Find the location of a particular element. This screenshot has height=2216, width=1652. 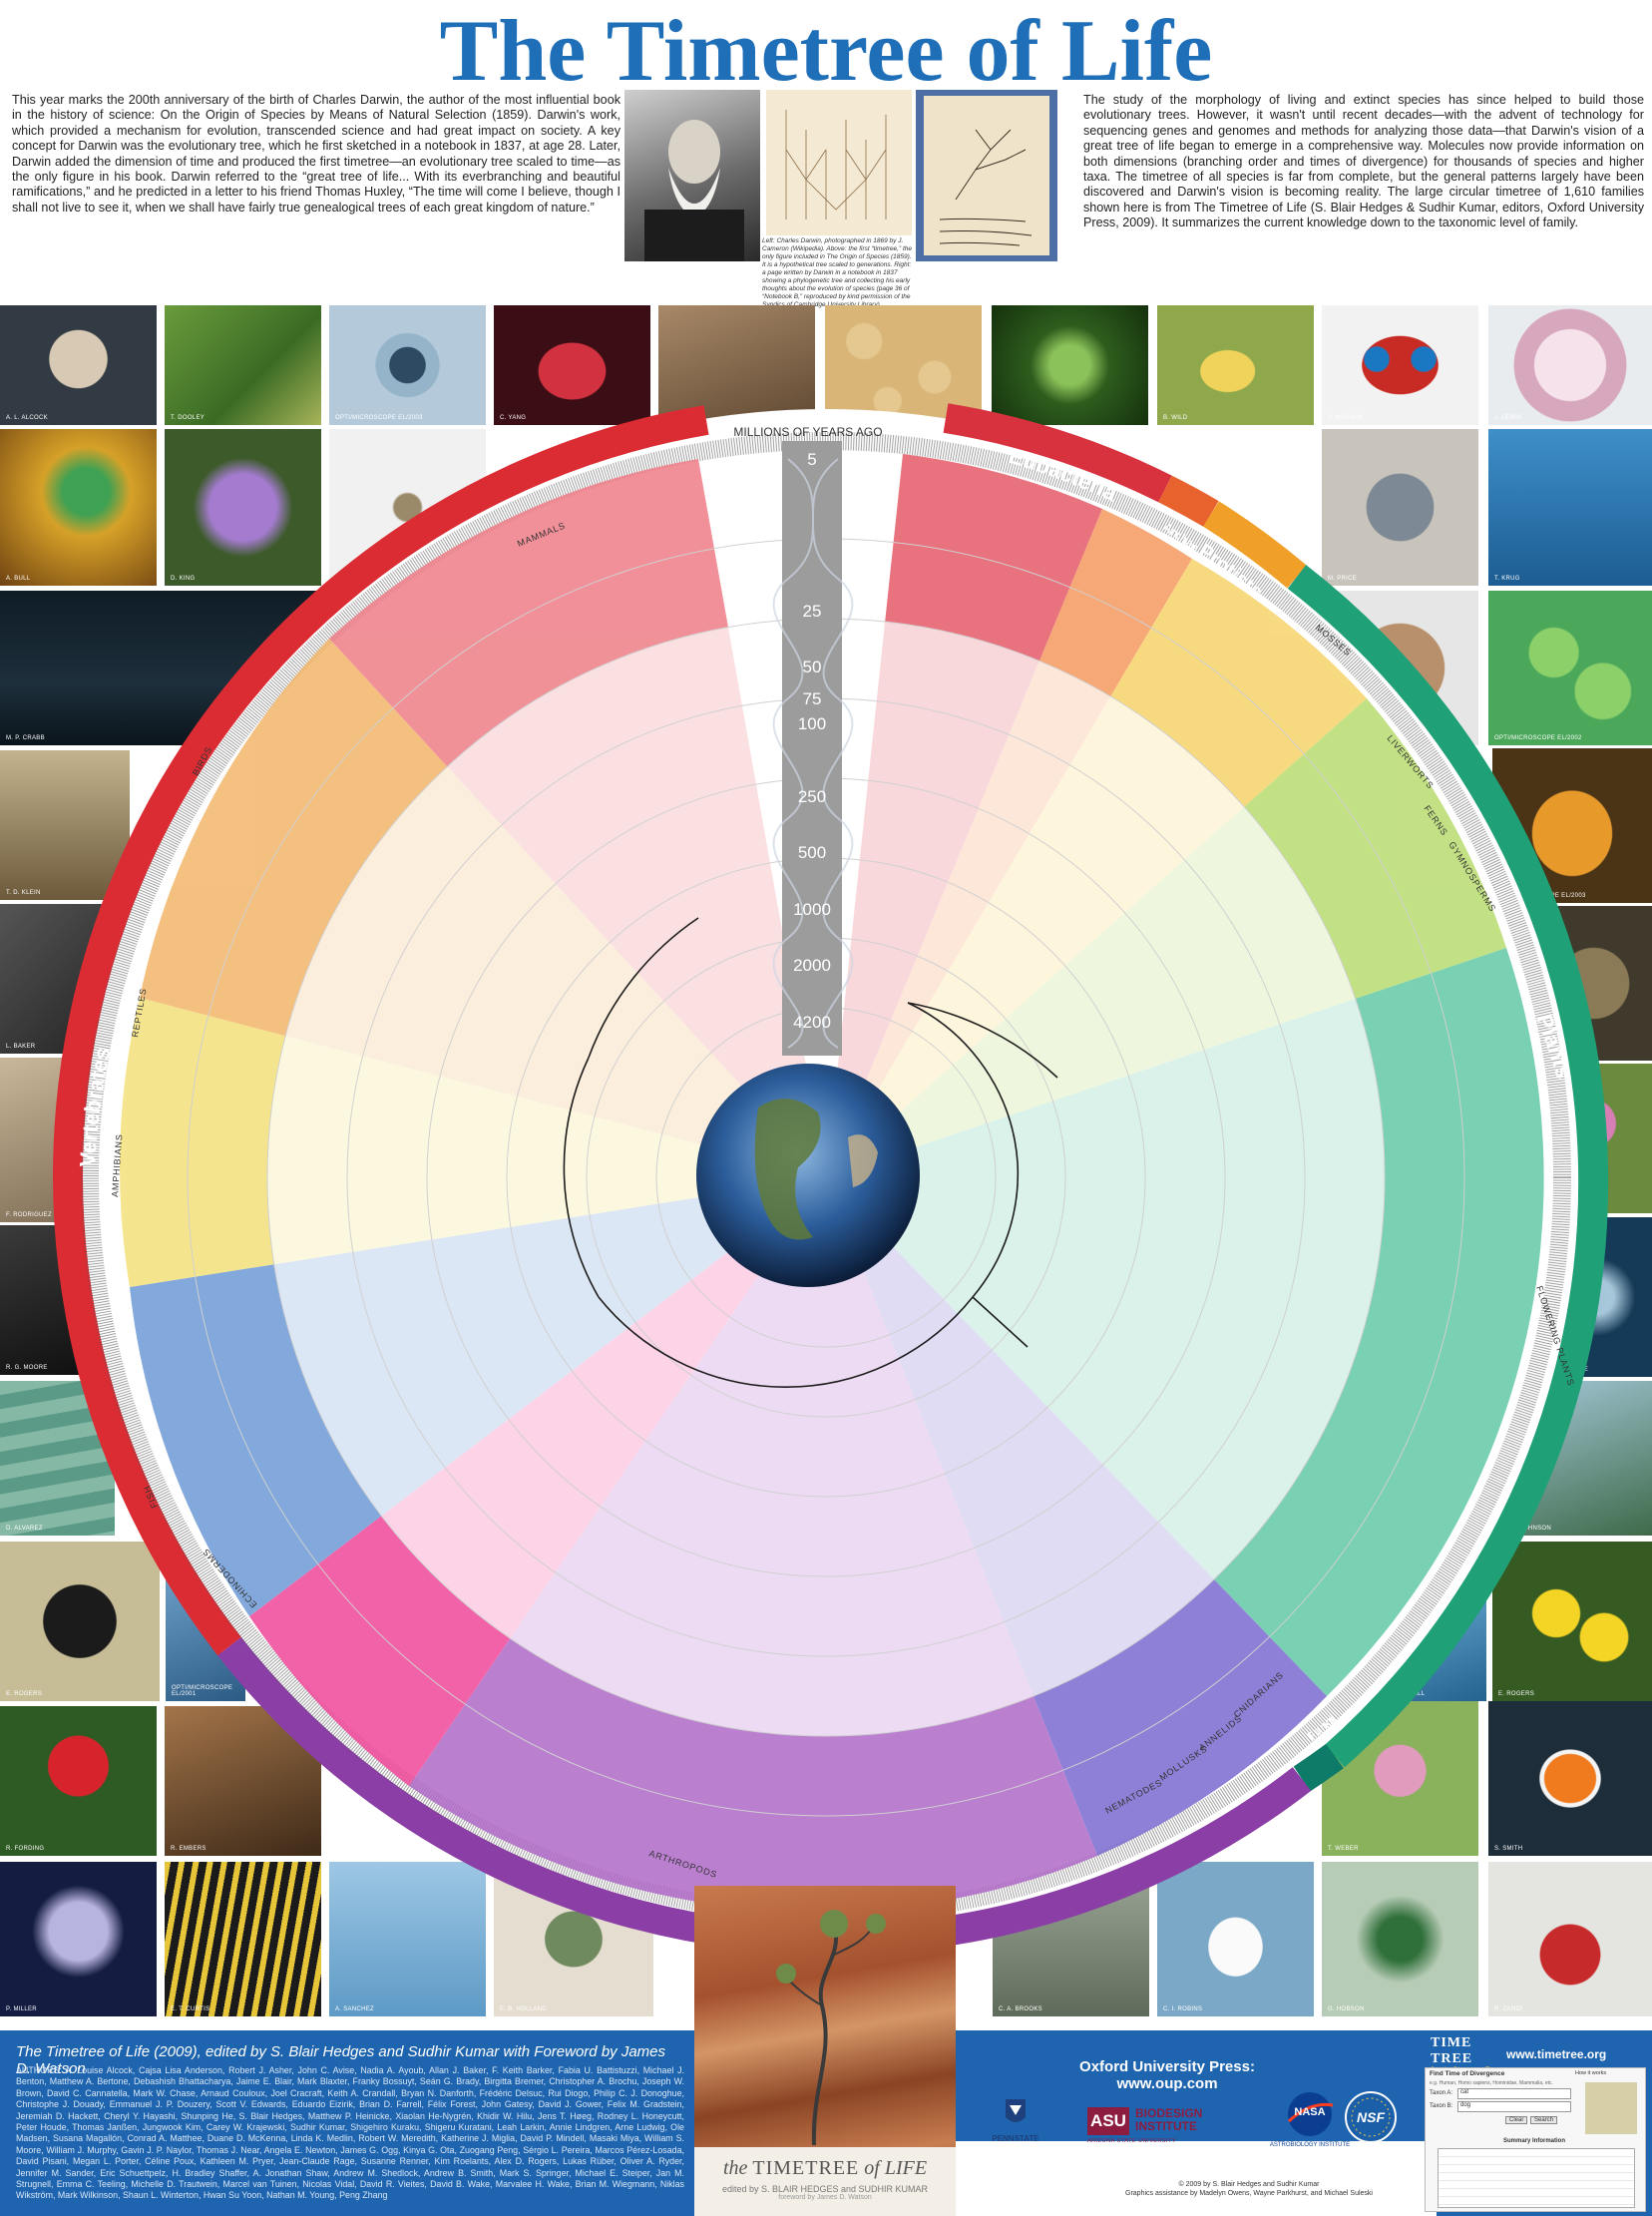

taxon-b-label: Taxon B: is located at coordinates (1441, 2106).